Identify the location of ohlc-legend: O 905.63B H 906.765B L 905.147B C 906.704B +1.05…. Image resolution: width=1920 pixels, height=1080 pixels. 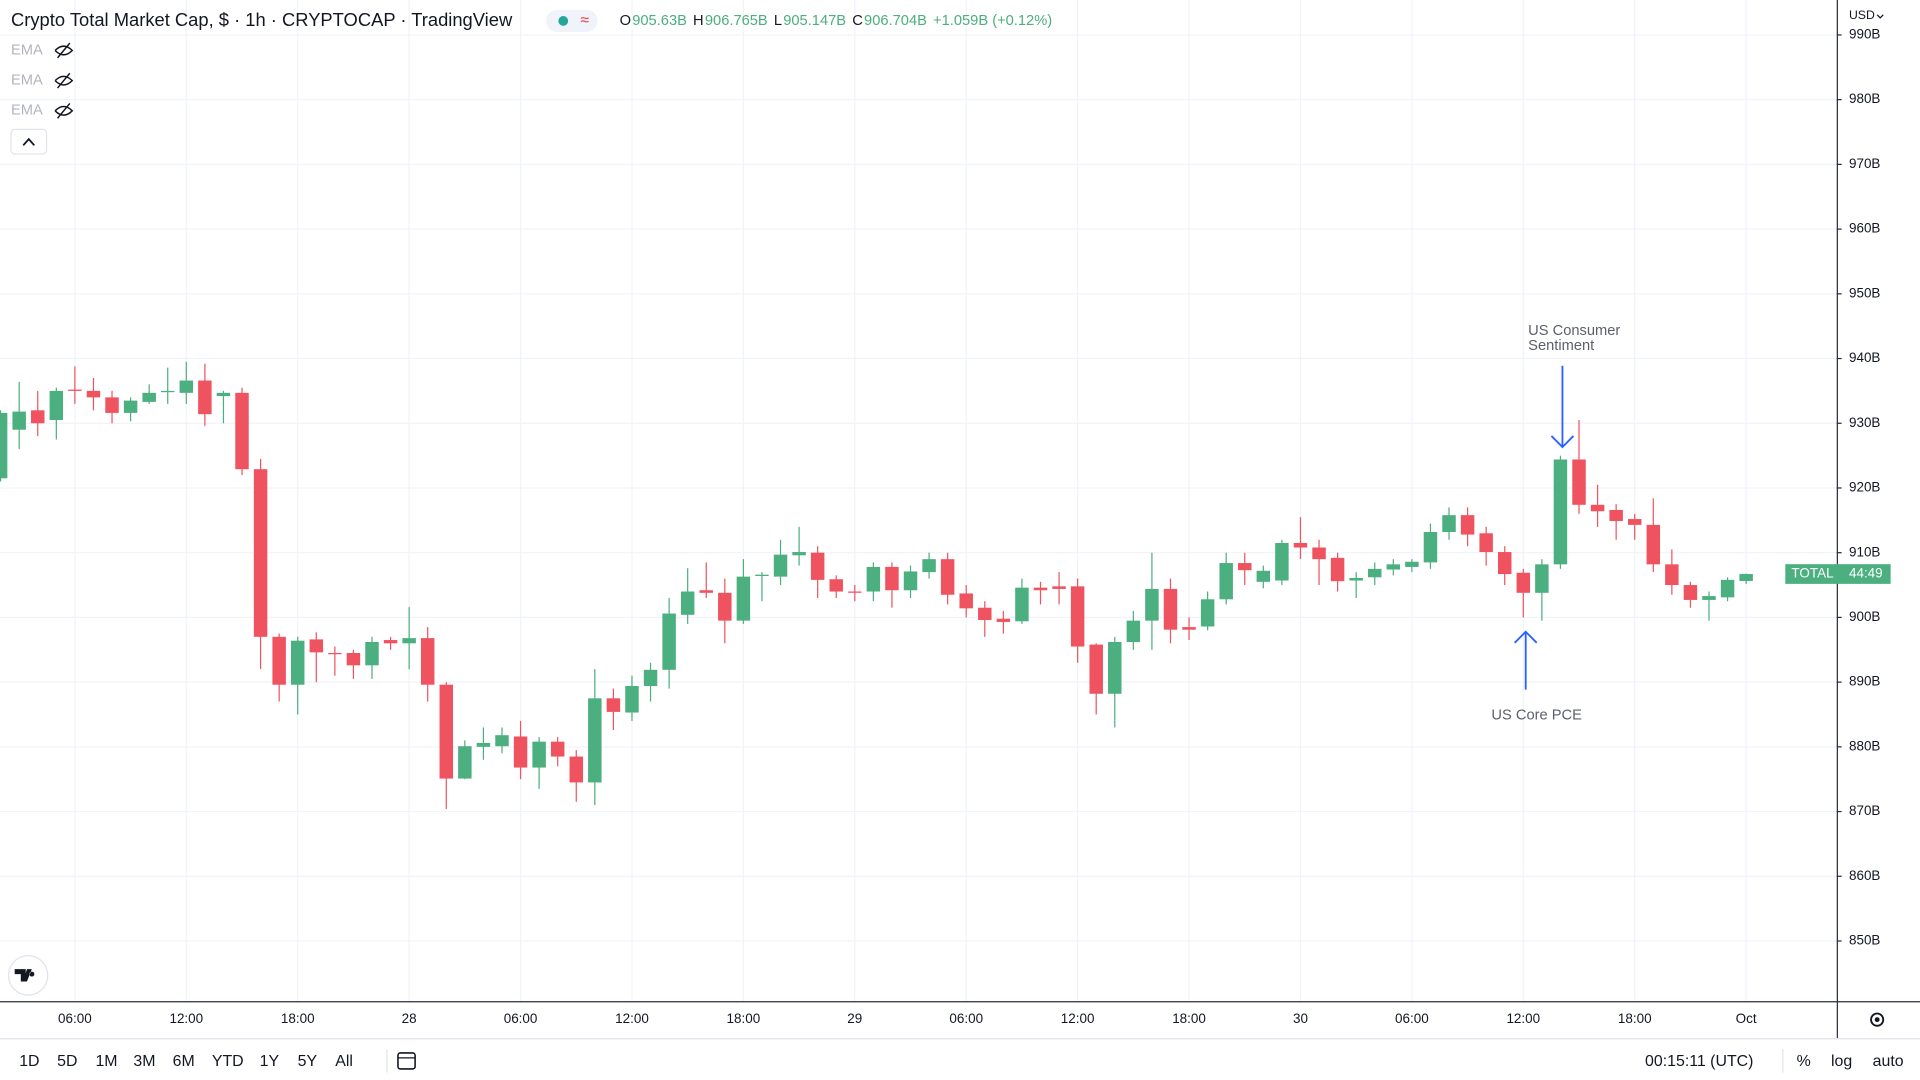
(836, 21).